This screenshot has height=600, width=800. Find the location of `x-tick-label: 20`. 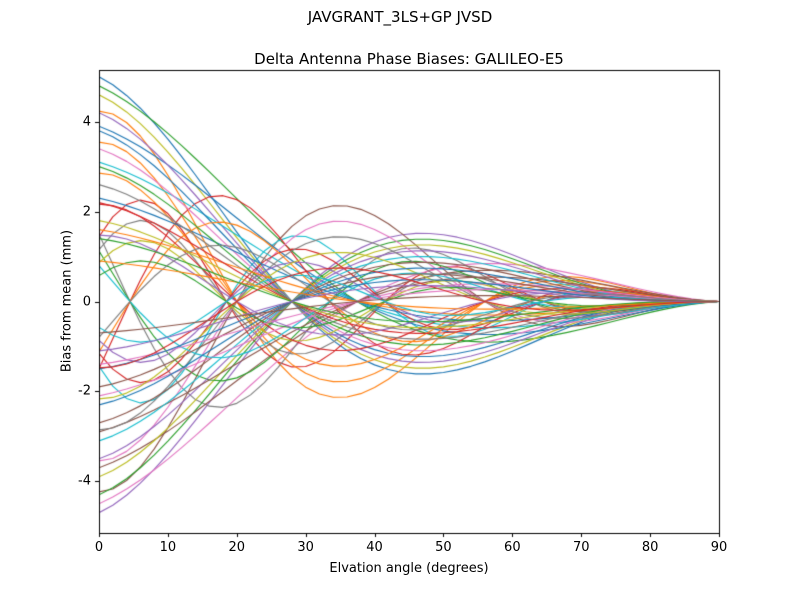

x-tick-label: 20 is located at coordinates (237, 547).